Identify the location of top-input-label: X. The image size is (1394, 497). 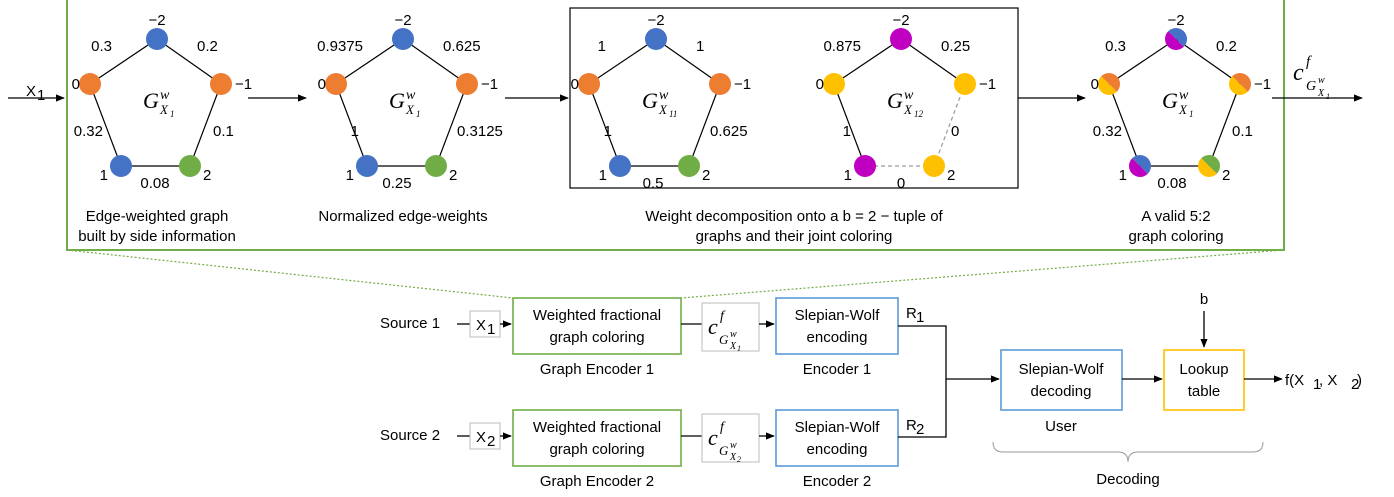
(31, 91).